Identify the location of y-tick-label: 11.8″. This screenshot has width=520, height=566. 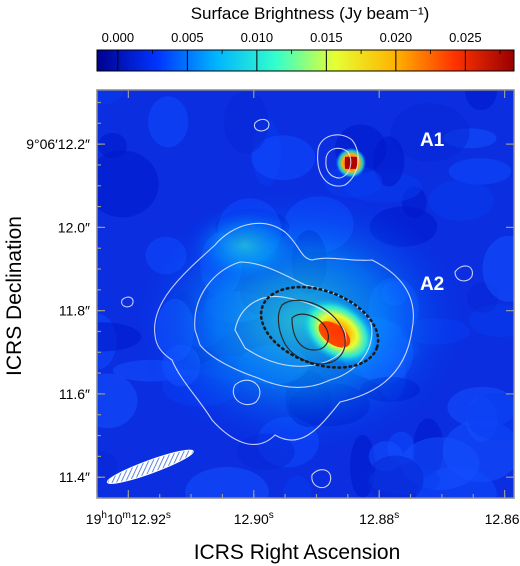
(74, 311).